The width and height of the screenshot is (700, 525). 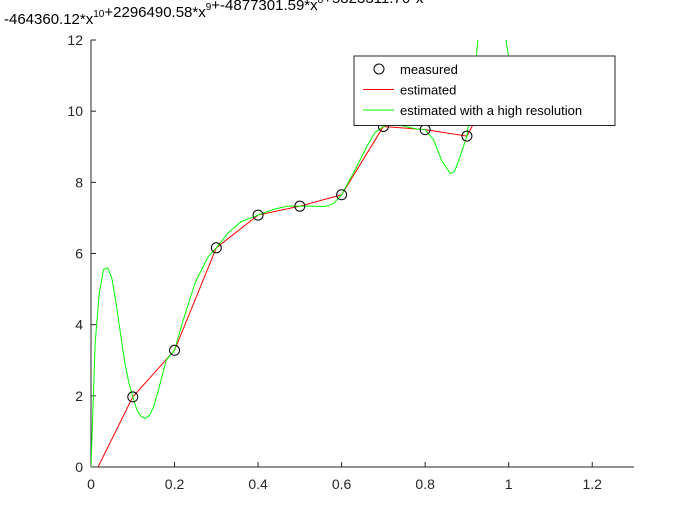 I want to click on x-tick-label: 1, so click(x=509, y=484).